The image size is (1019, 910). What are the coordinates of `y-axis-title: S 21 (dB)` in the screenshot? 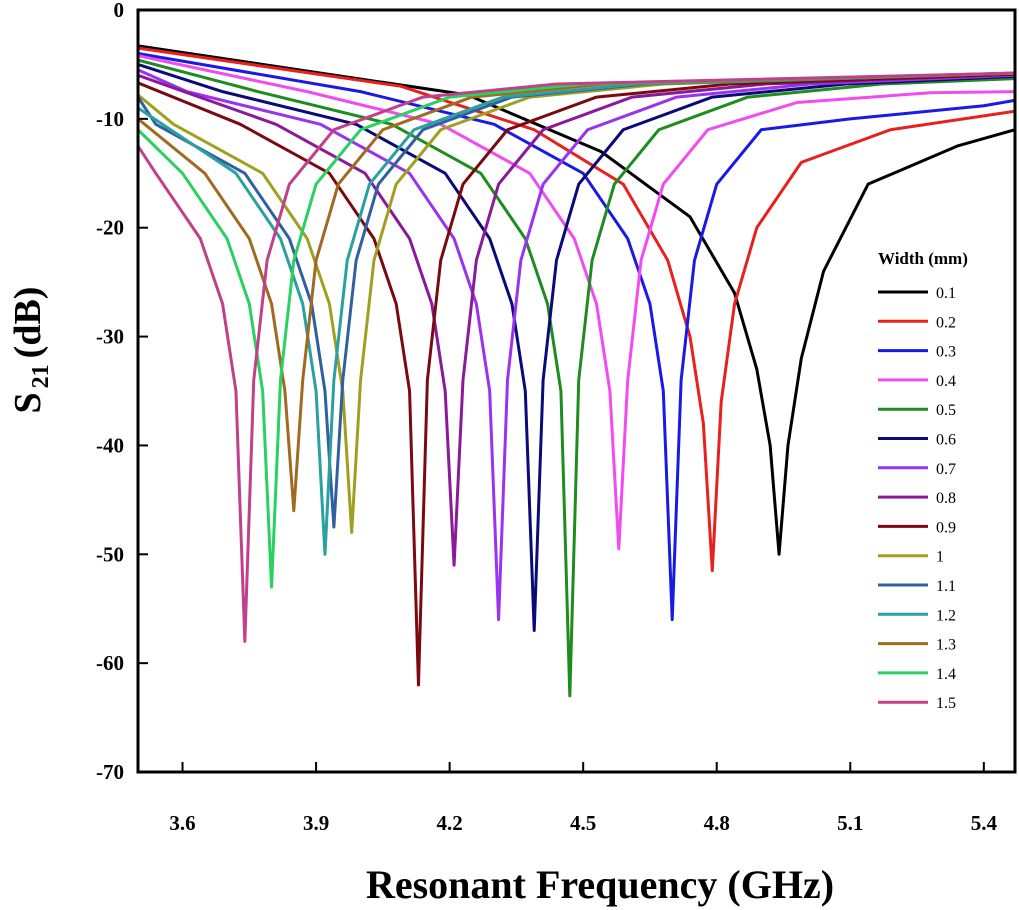 It's located at (30, 350).